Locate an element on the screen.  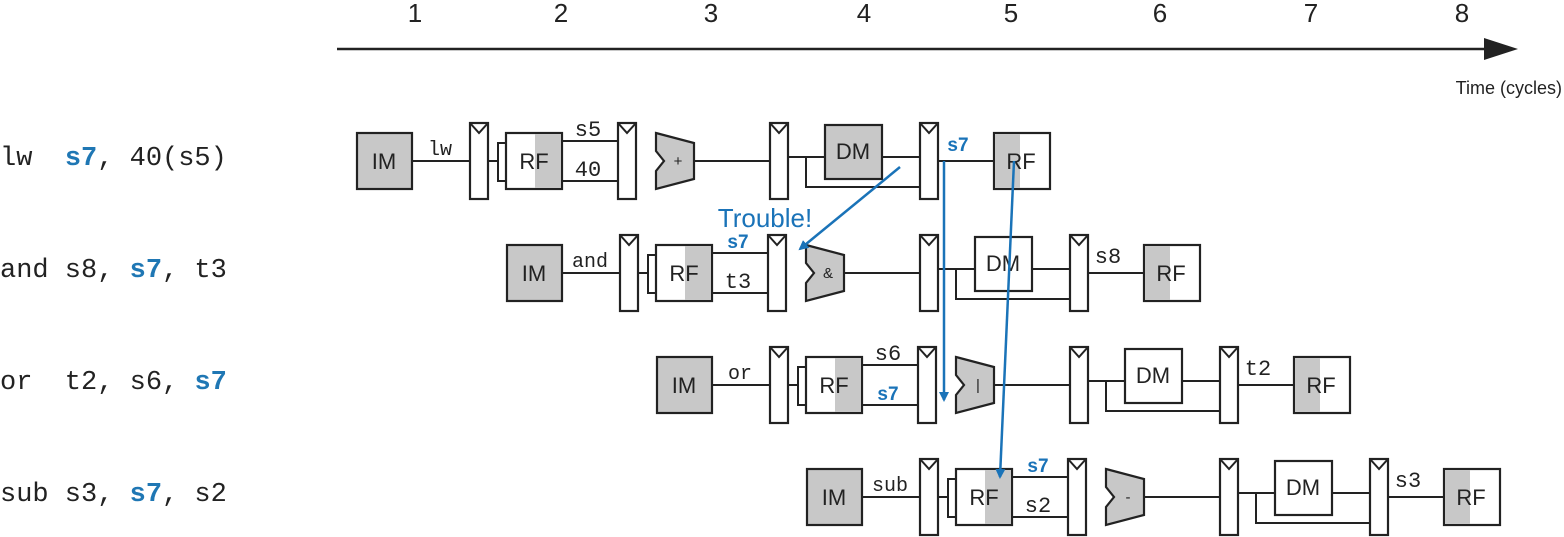
instruction-text: and s8, s7, t3 is located at coordinates (113, 271).